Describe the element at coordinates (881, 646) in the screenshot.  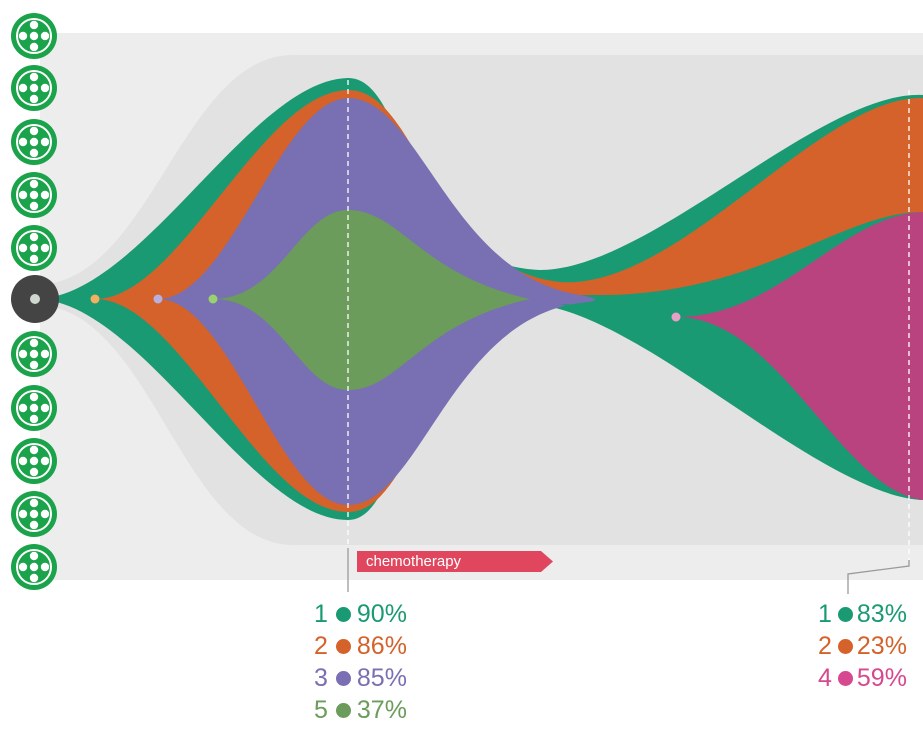
I see `clone-percent-label: 23%` at that location.